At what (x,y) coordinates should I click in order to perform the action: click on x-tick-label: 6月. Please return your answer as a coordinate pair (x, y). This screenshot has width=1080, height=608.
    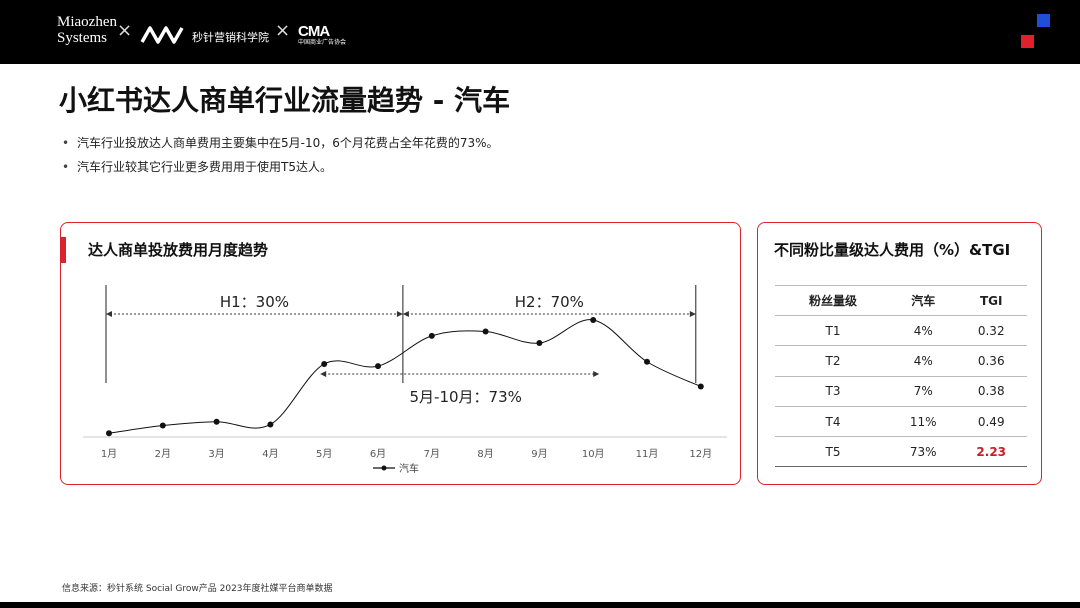
    Looking at the image, I should click on (378, 454).